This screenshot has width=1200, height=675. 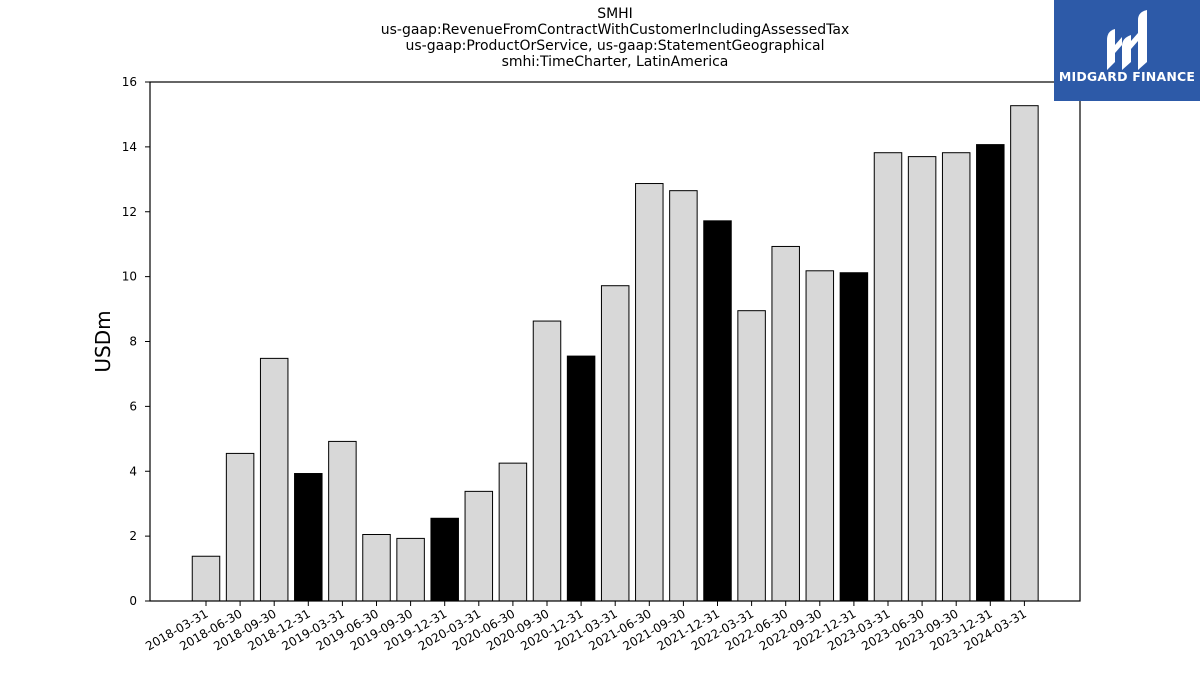 What do you see at coordinates (103, 341) in the screenshot?
I see `y-axis-label: USDm` at bounding box center [103, 341].